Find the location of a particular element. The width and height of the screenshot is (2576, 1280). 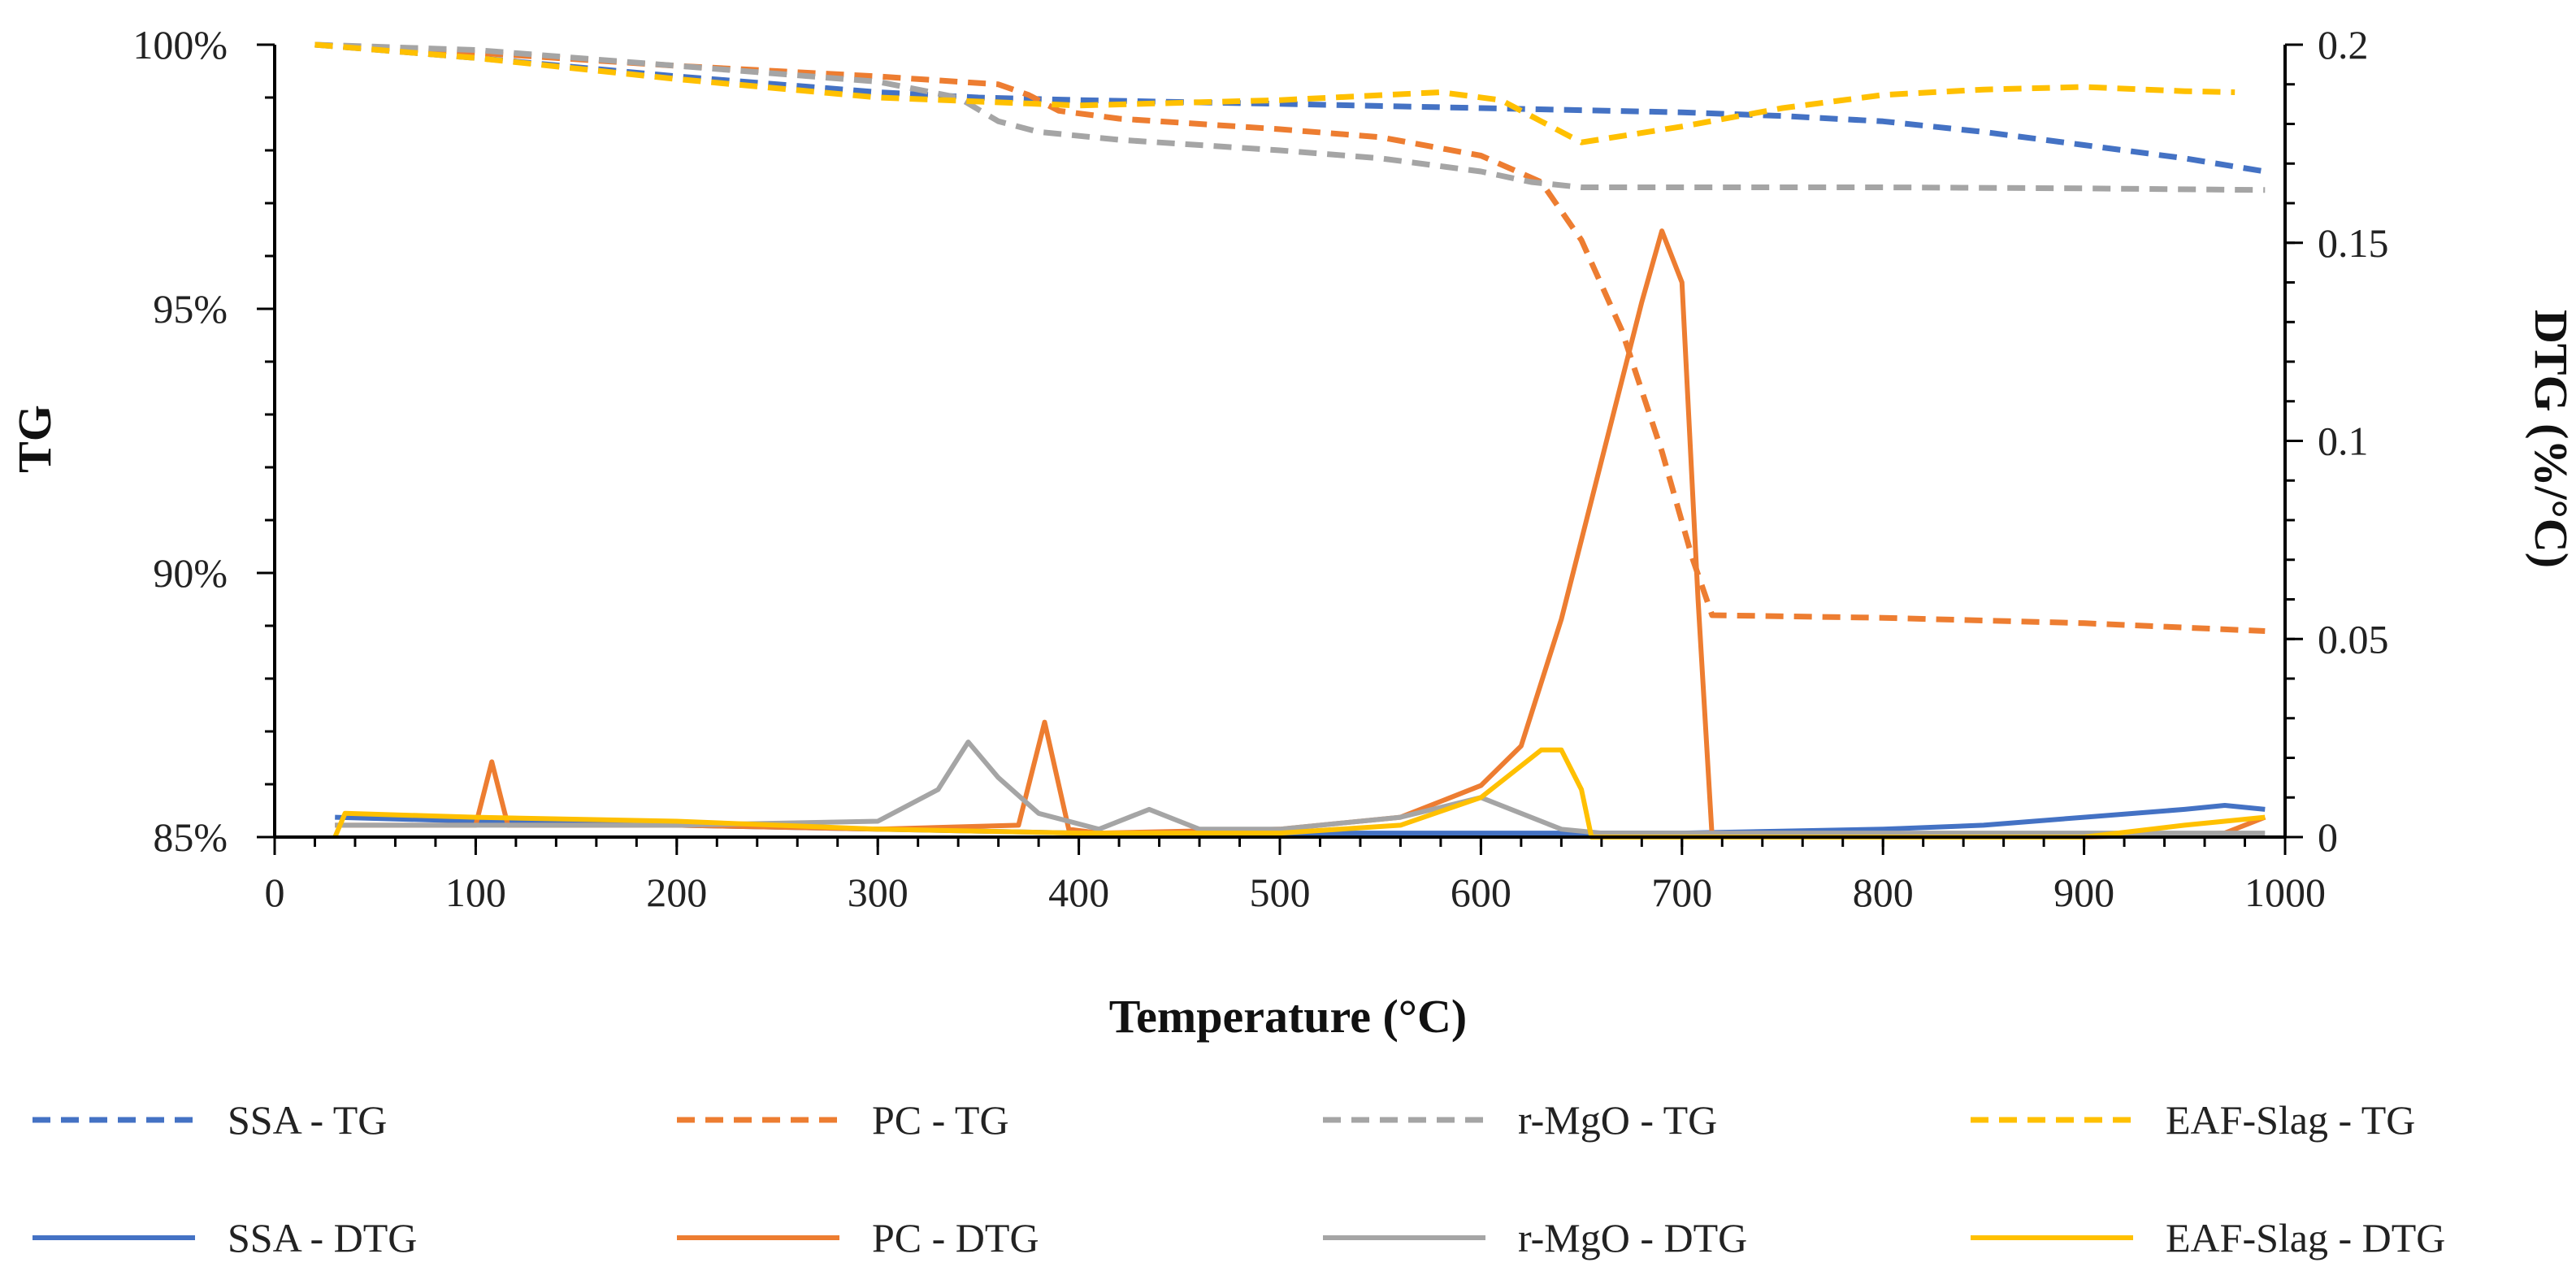

legend-item-ssa-tg: SSA - TG is located at coordinates (210, 1120).